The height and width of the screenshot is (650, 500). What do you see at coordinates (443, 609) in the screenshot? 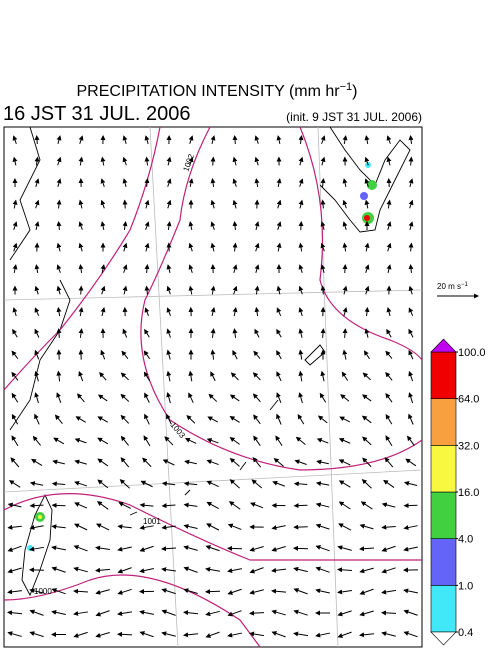
I see `colorbar-segment` at bounding box center [443, 609].